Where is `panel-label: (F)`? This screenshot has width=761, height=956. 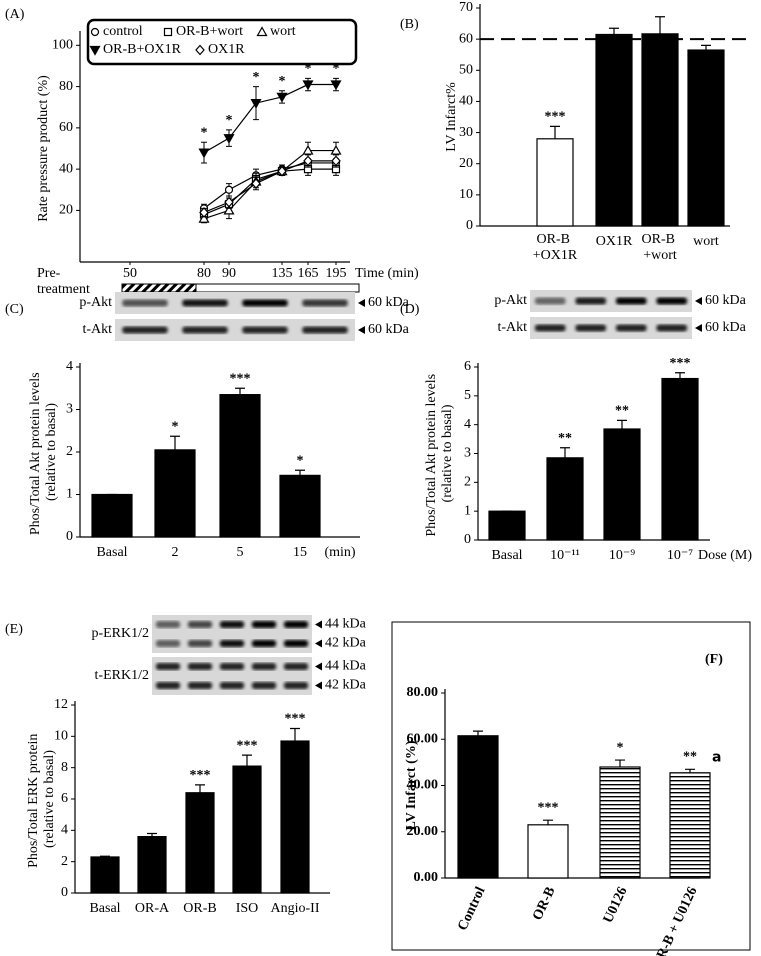 panel-label: (F) is located at coordinates (714, 659).